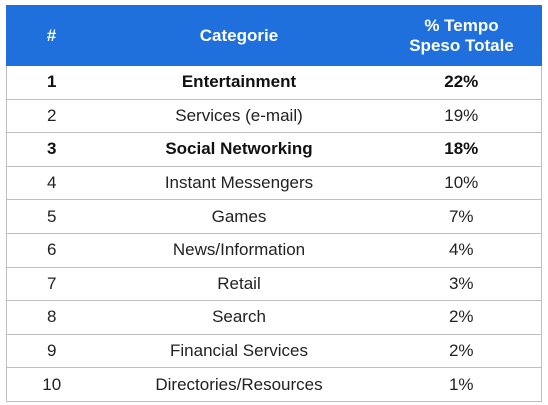 The height and width of the screenshot is (405, 548). I want to click on row-share-cell: 10%, so click(461, 183).